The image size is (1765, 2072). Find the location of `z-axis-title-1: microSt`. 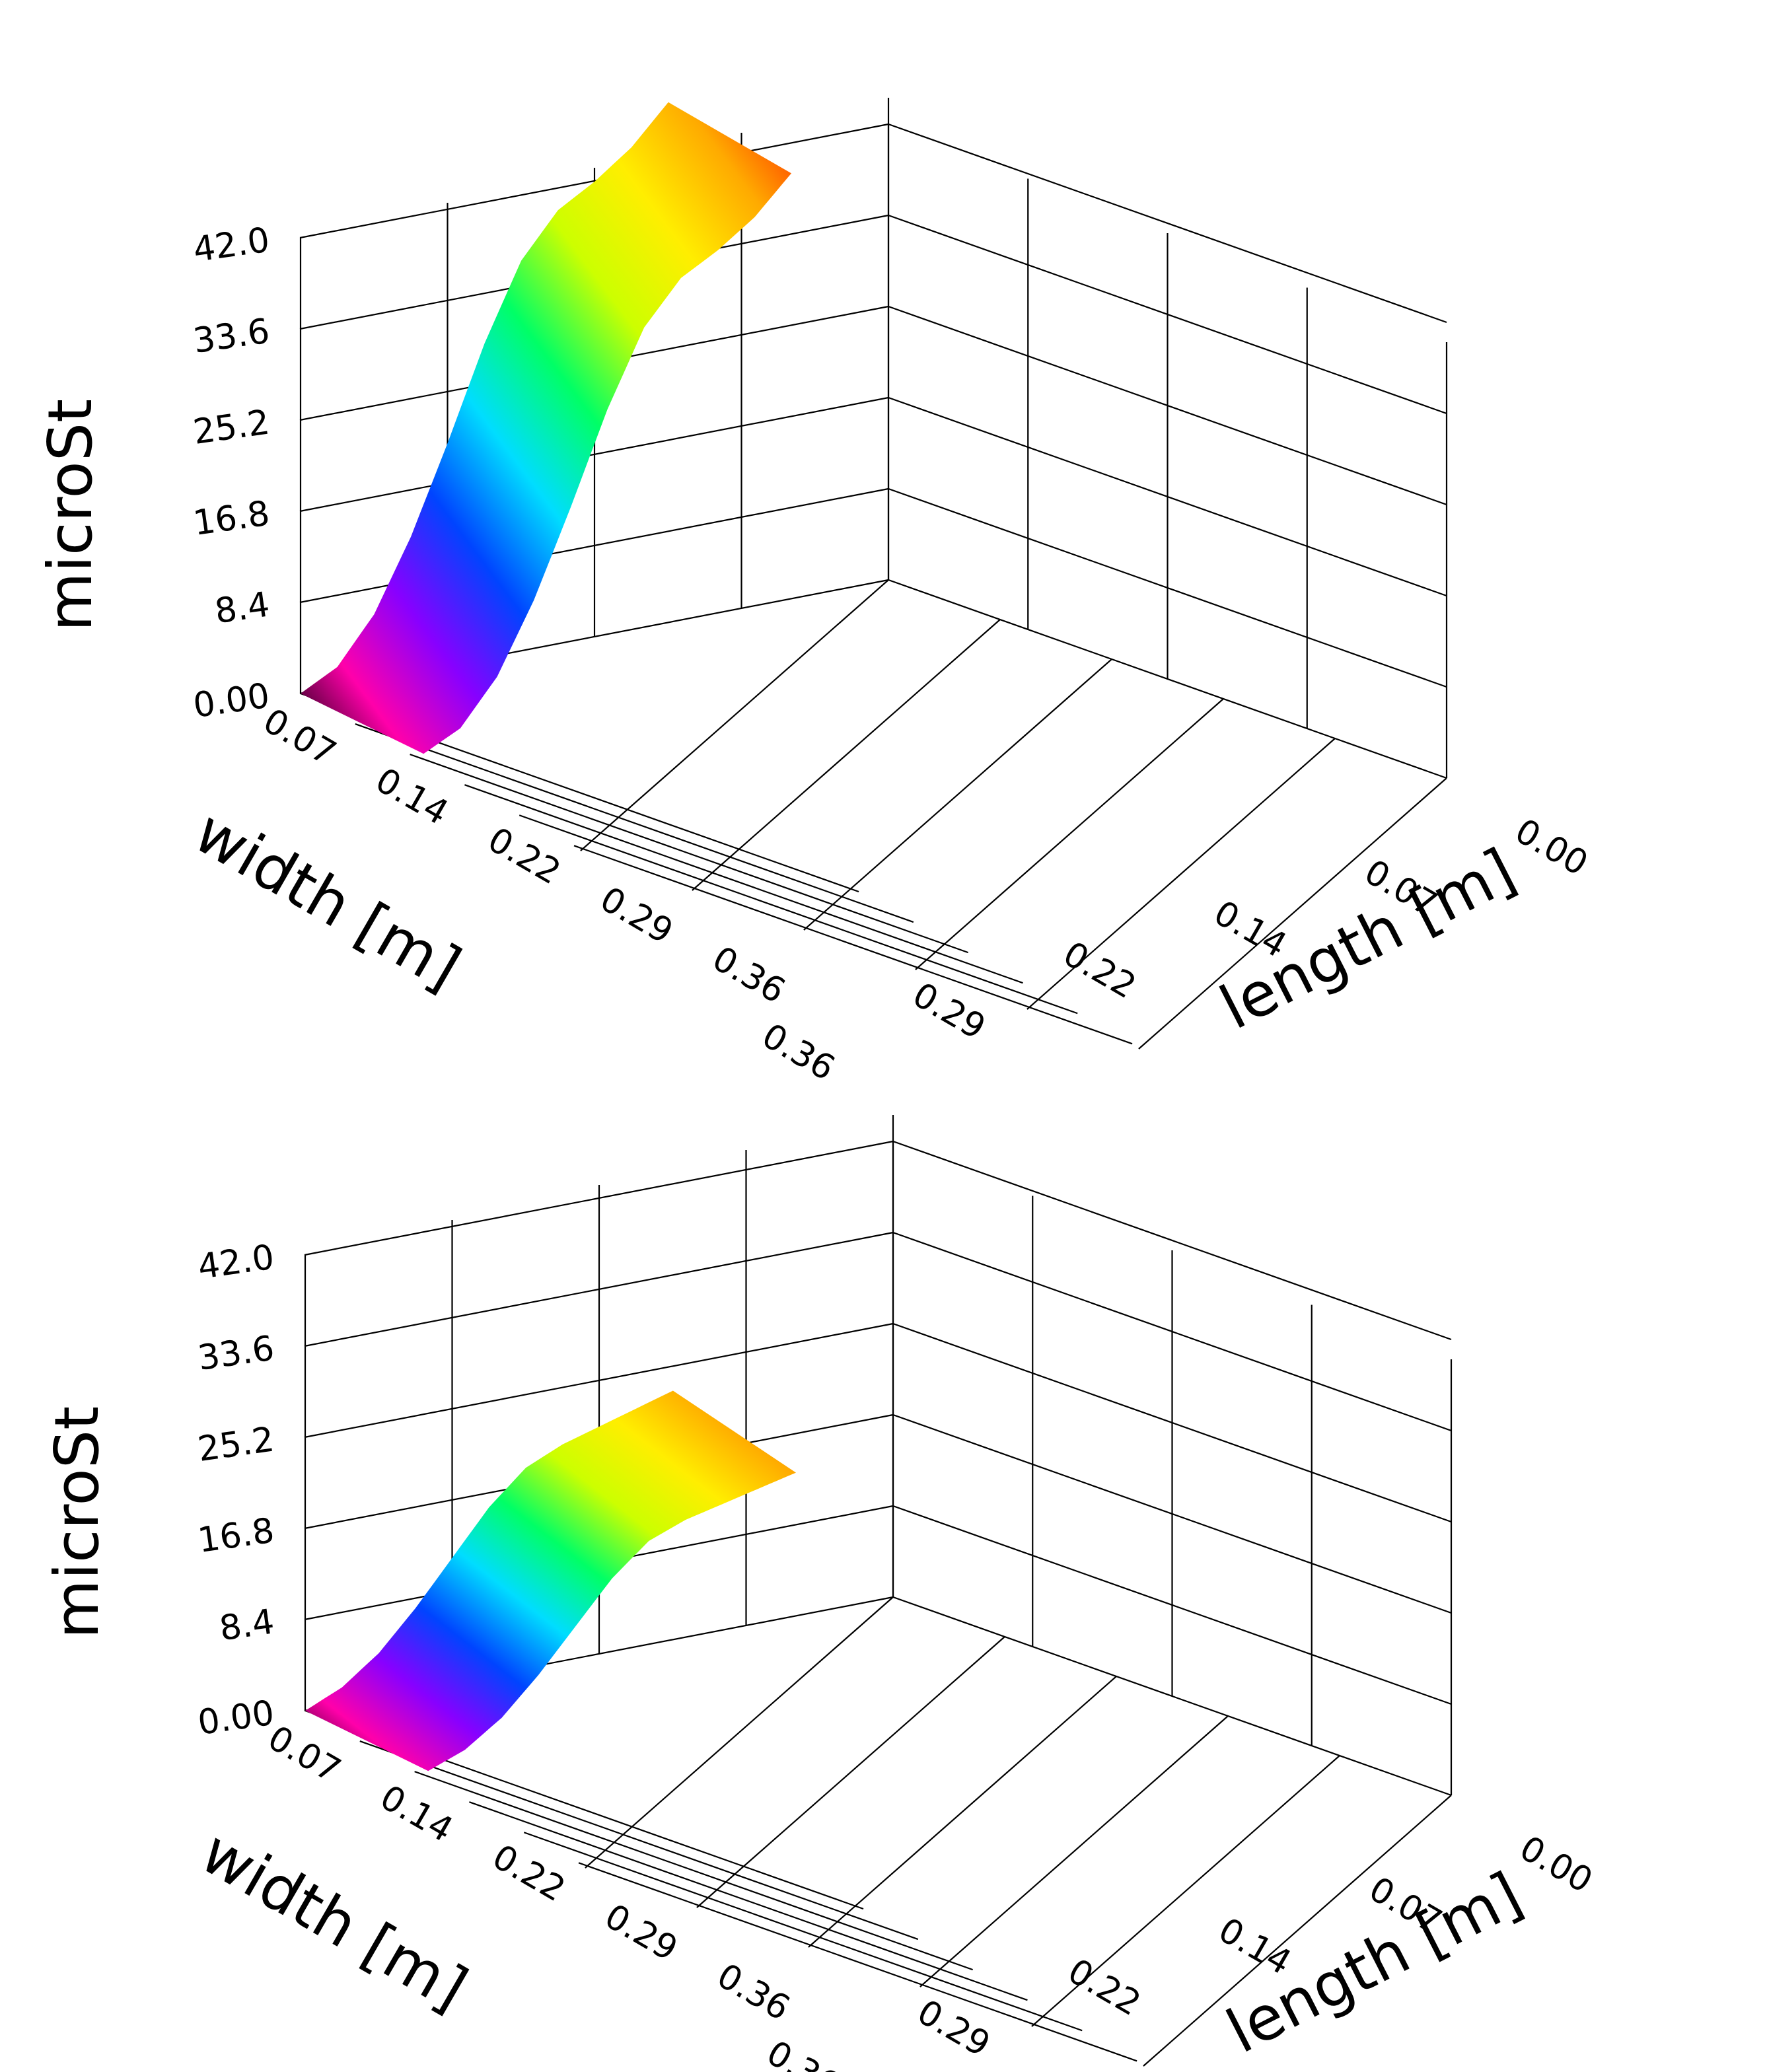

z-axis-title-1: microSt is located at coordinates (70, 515).